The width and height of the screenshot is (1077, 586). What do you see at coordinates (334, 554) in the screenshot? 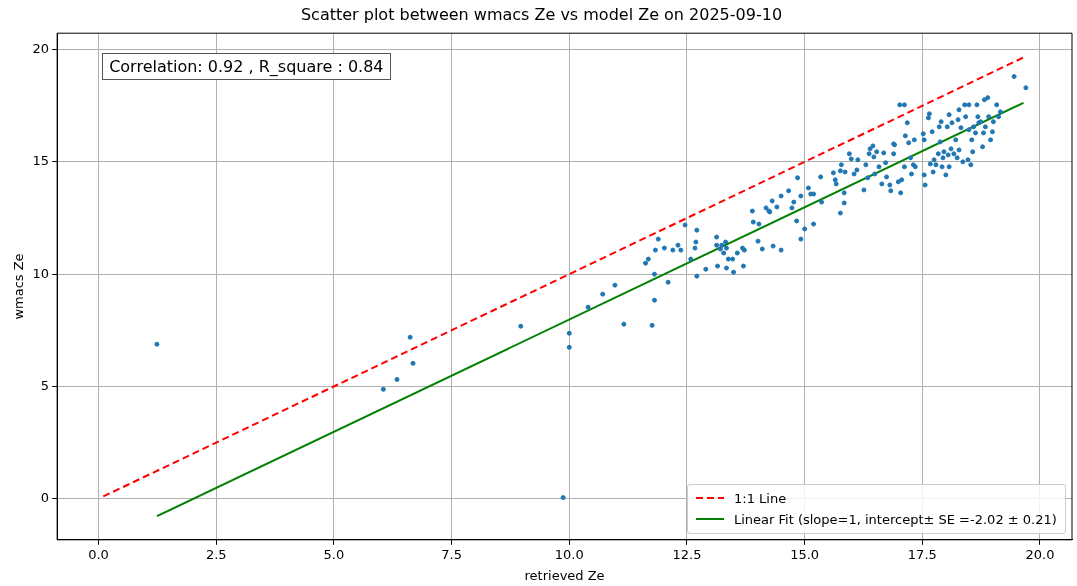
I see `x-tick-label: 5.0` at bounding box center [334, 554].